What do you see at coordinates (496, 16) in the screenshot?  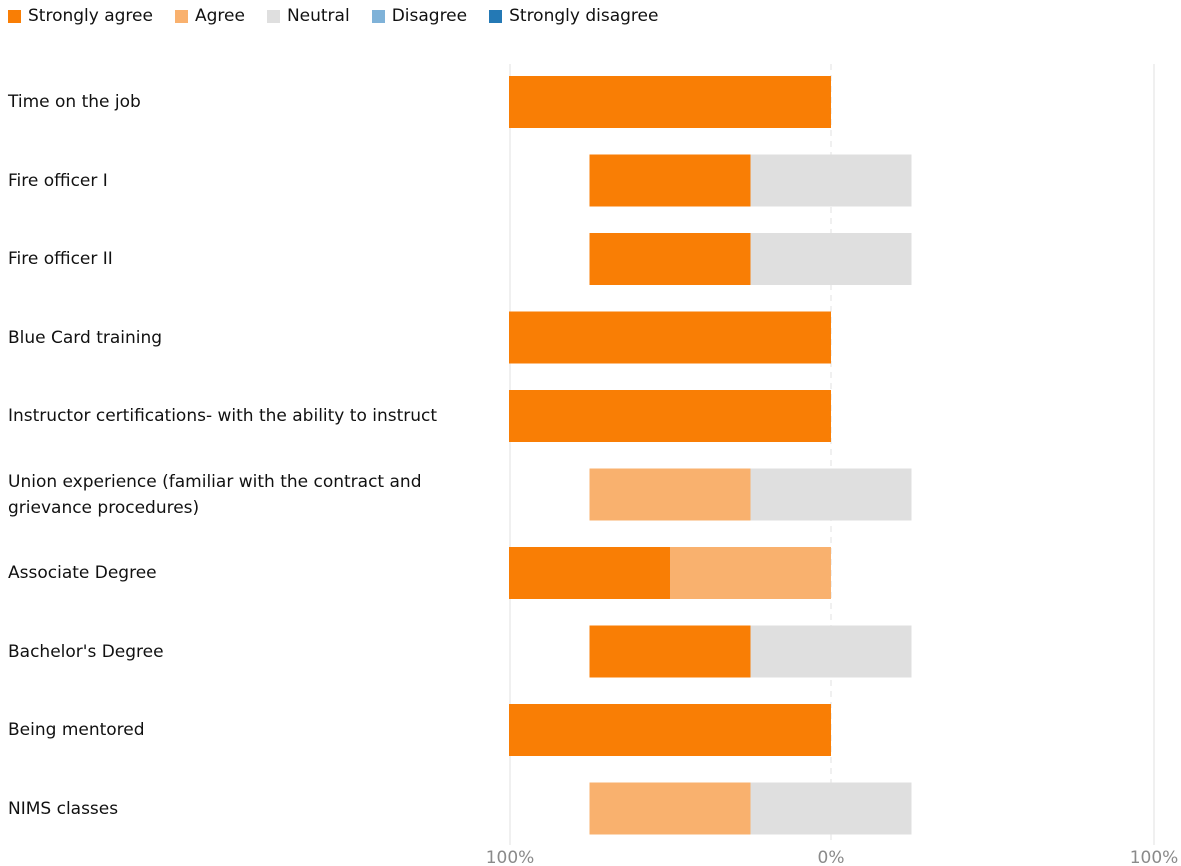 I see `legend-swatch-strongly-disagree` at bounding box center [496, 16].